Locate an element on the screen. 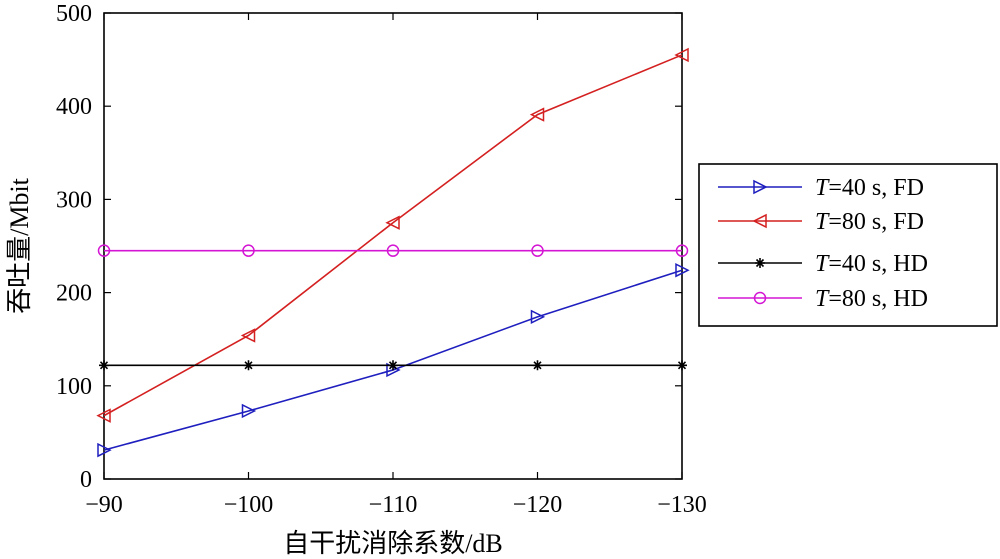 The width and height of the screenshot is (1000, 559). legend: T=40 s, FD T=80 s, FD T=40 s, HD T=80 s, HD is located at coordinates (848, 245).